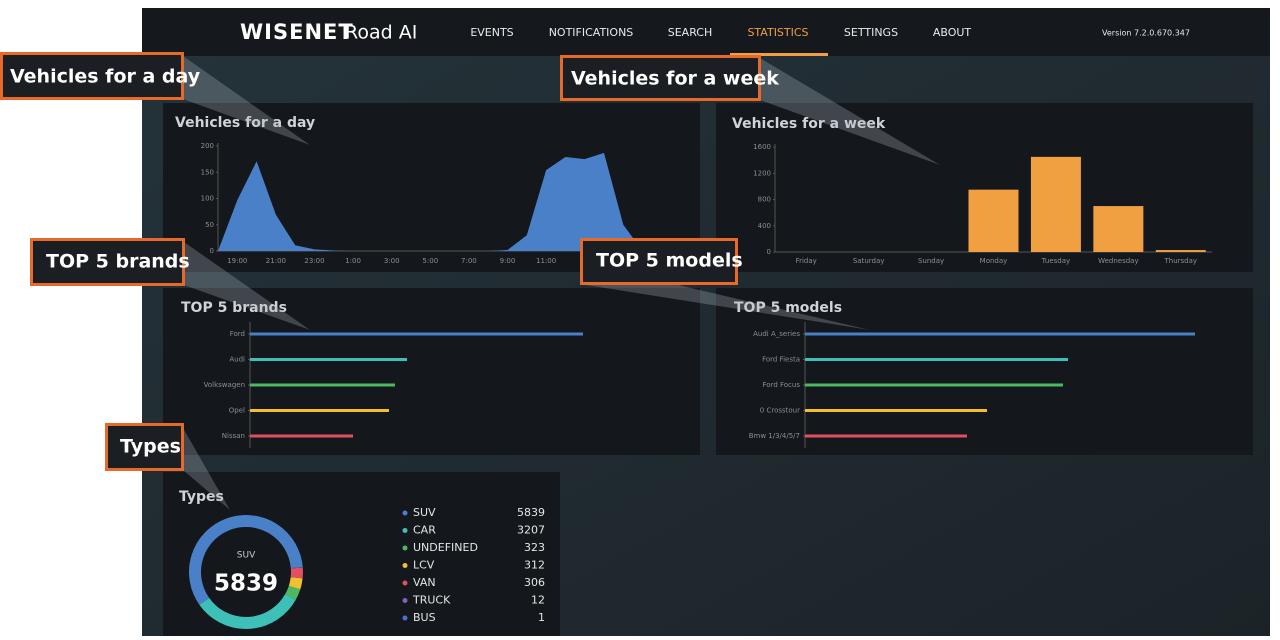 This screenshot has width=1280, height=640. Describe the element at coordinates (994, 261) in the screenshot. I see `x-tick-label: Monday` at that location.